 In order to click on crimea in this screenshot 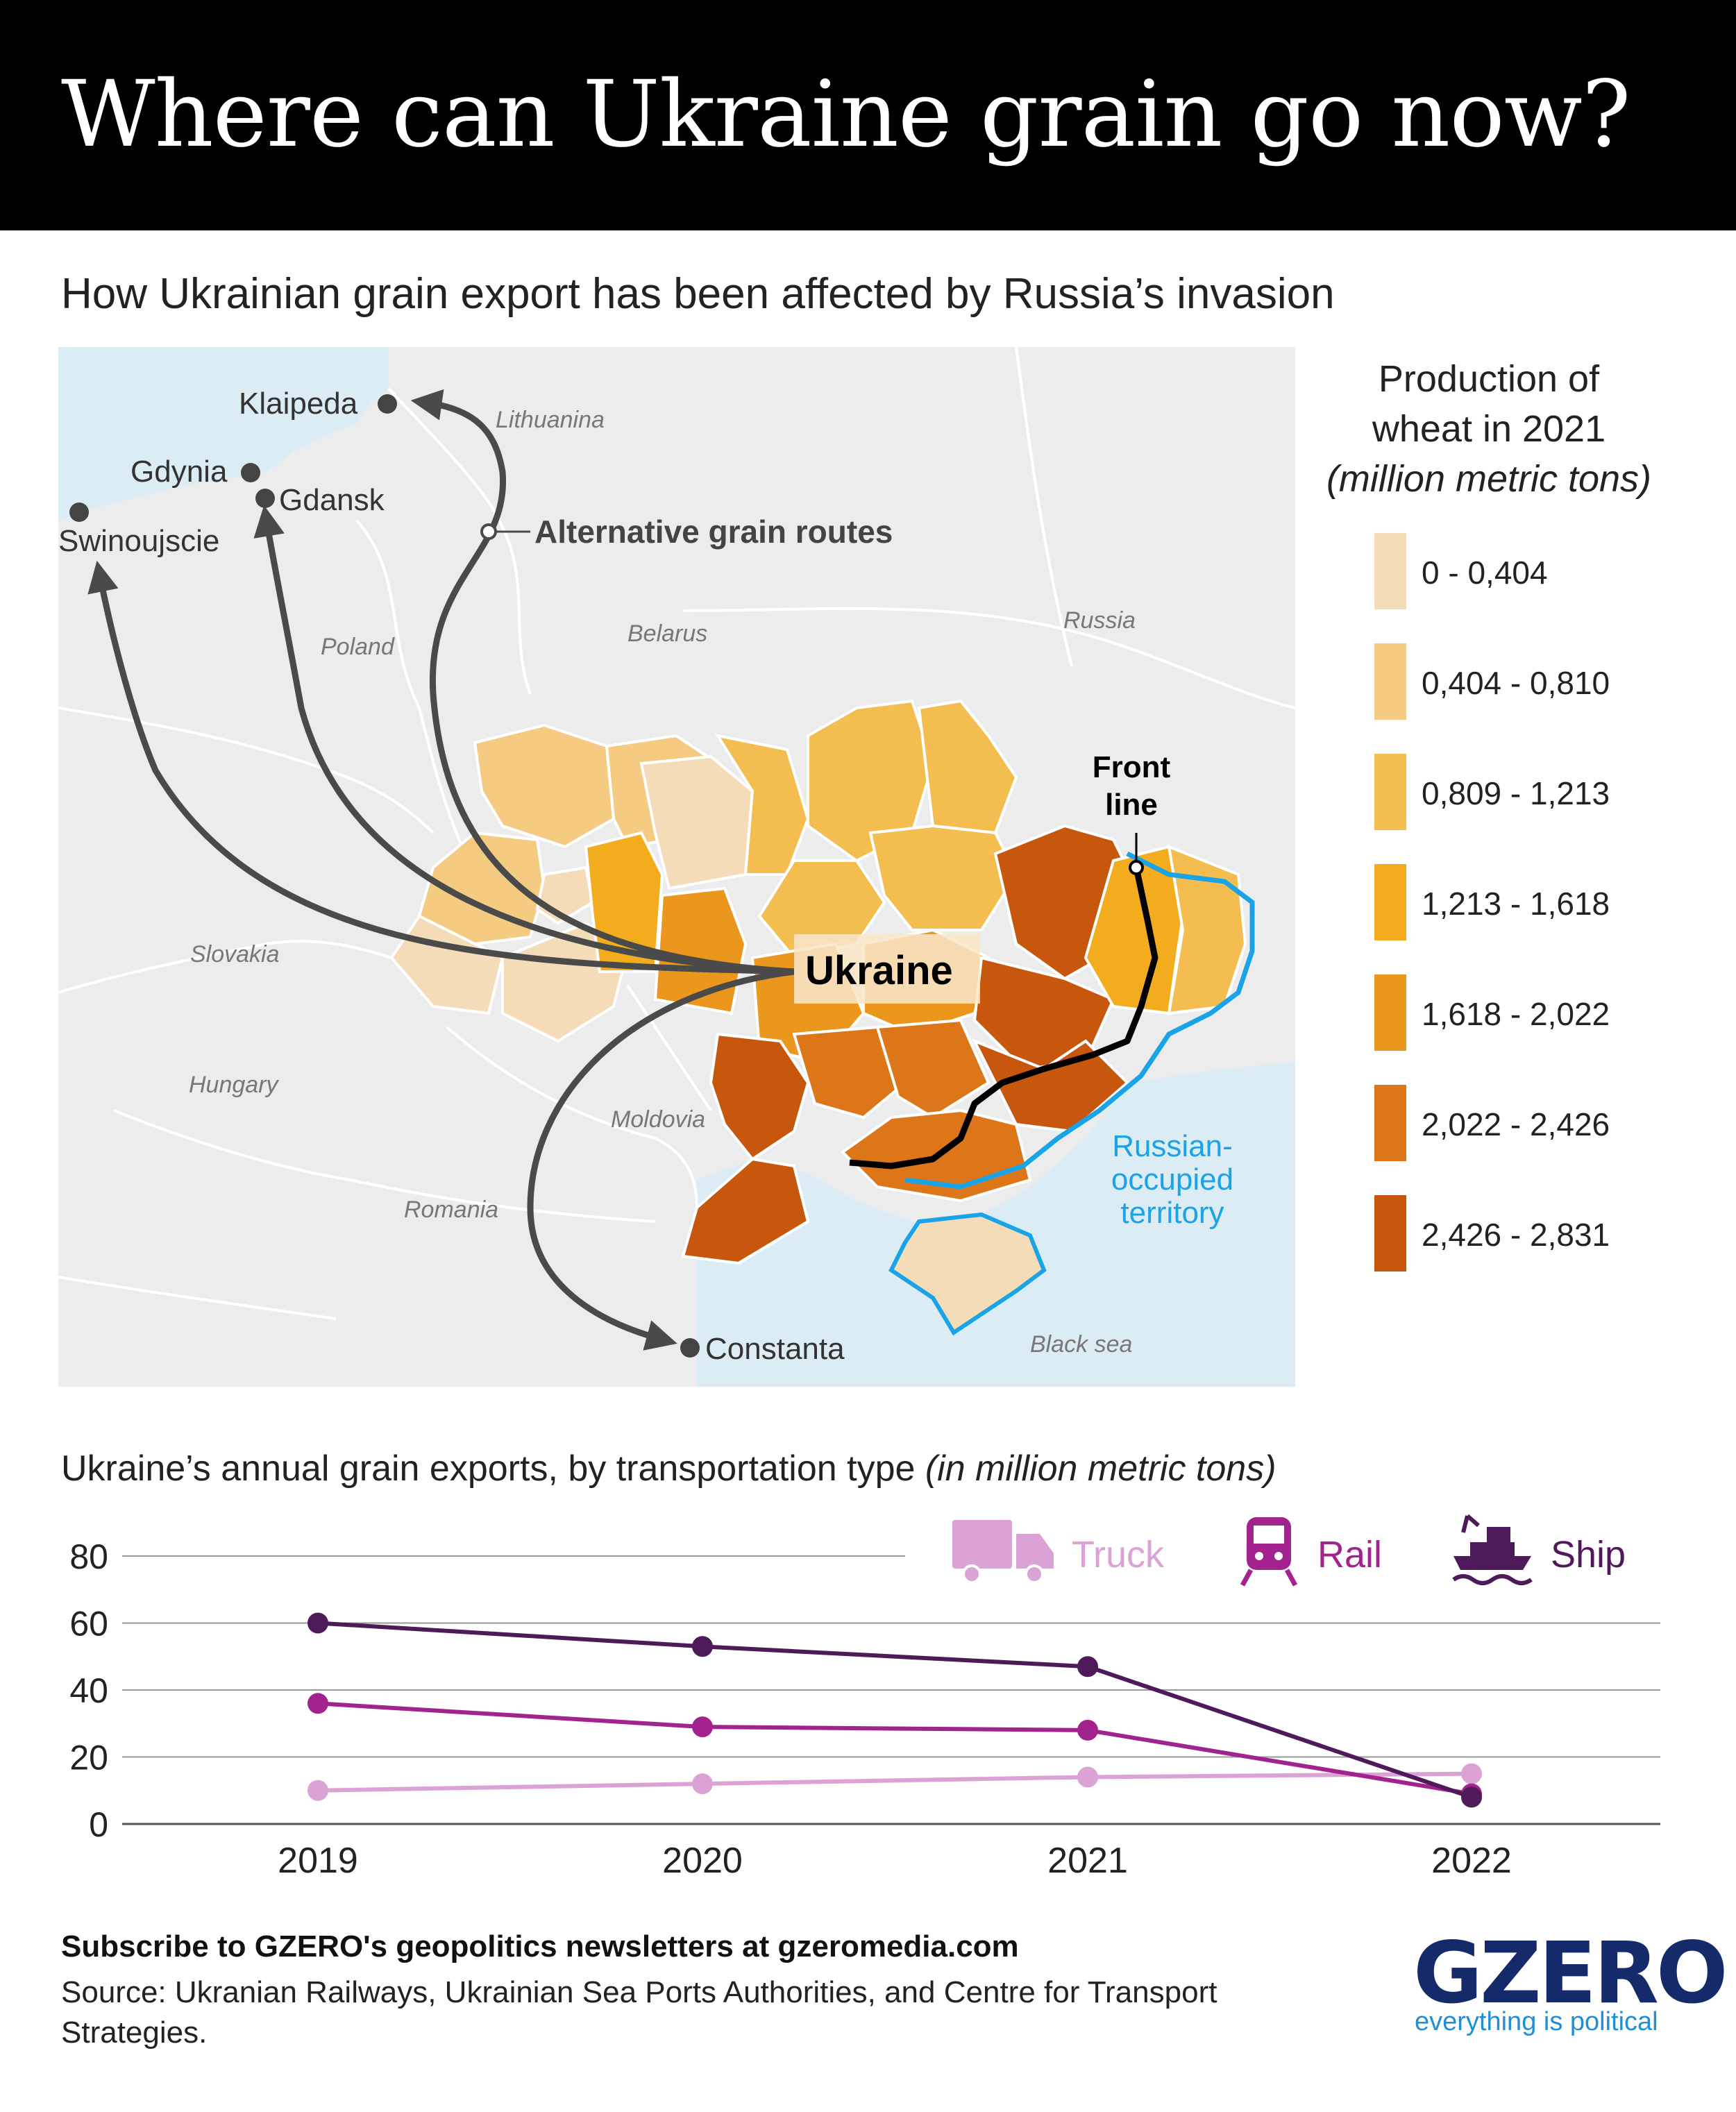, I will do `click(967, 1274)`.